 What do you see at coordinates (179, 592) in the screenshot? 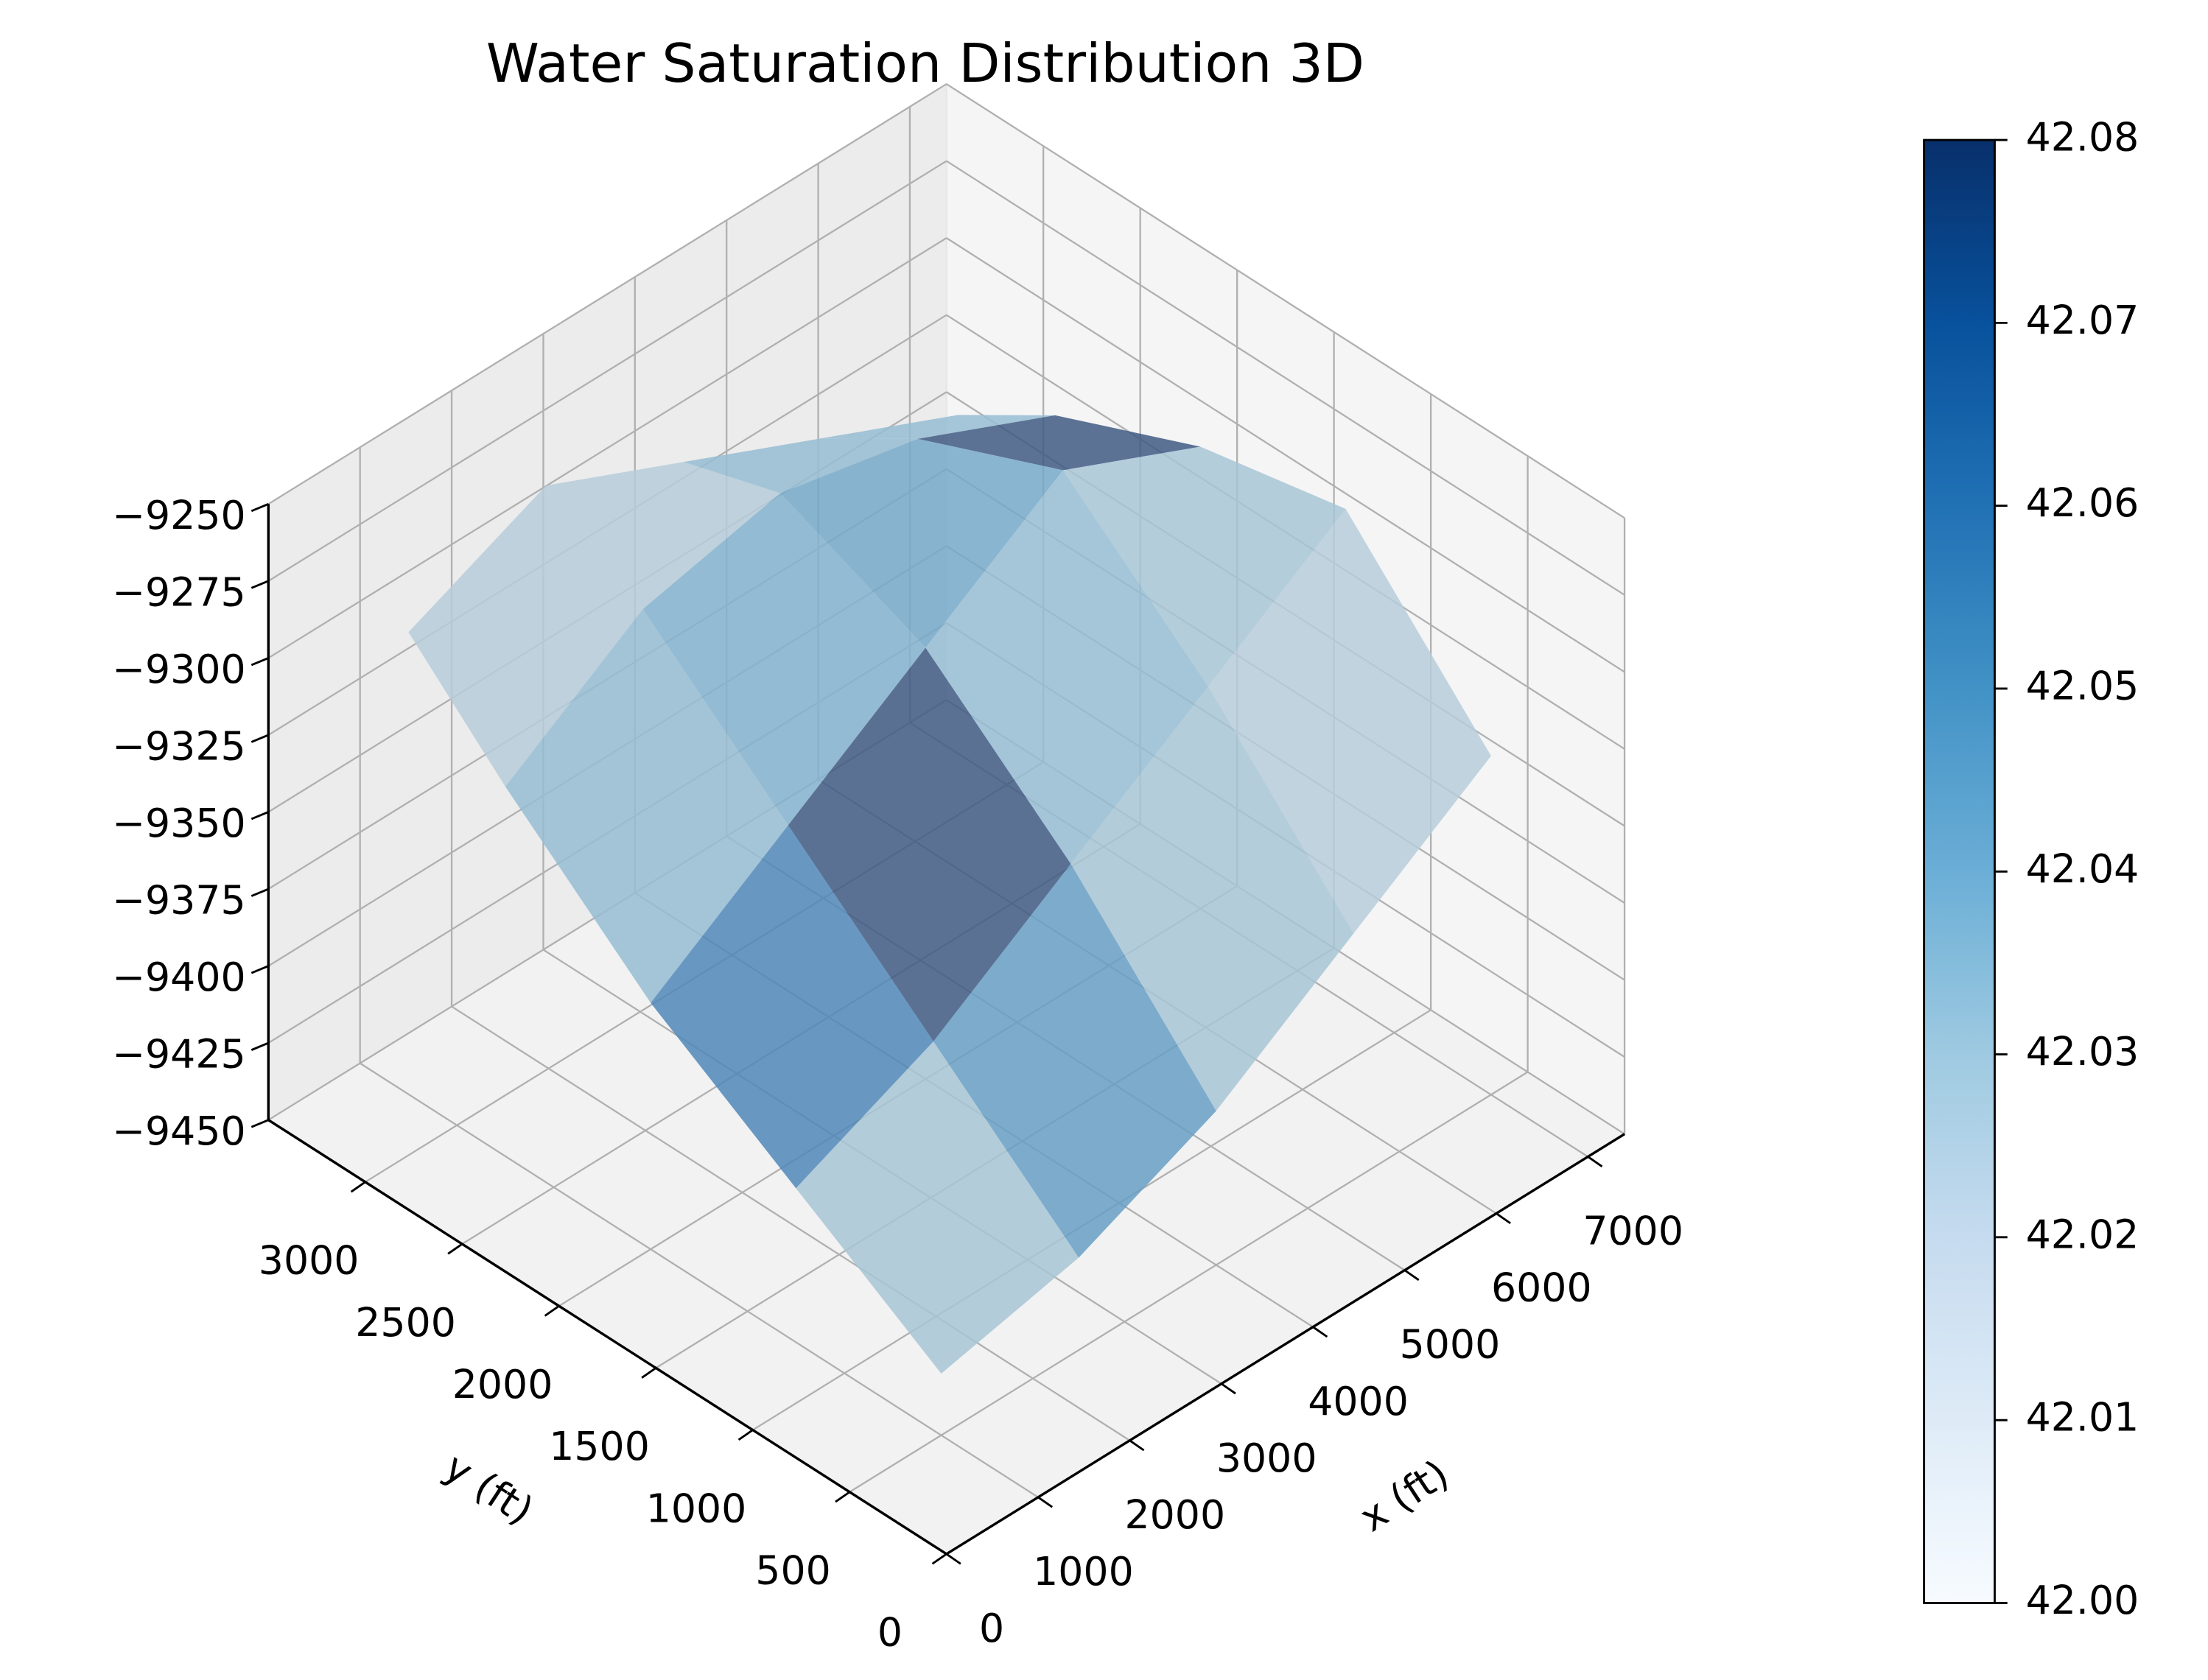
I see `z-tick-label: −9275` at bounding box center [179, 592].